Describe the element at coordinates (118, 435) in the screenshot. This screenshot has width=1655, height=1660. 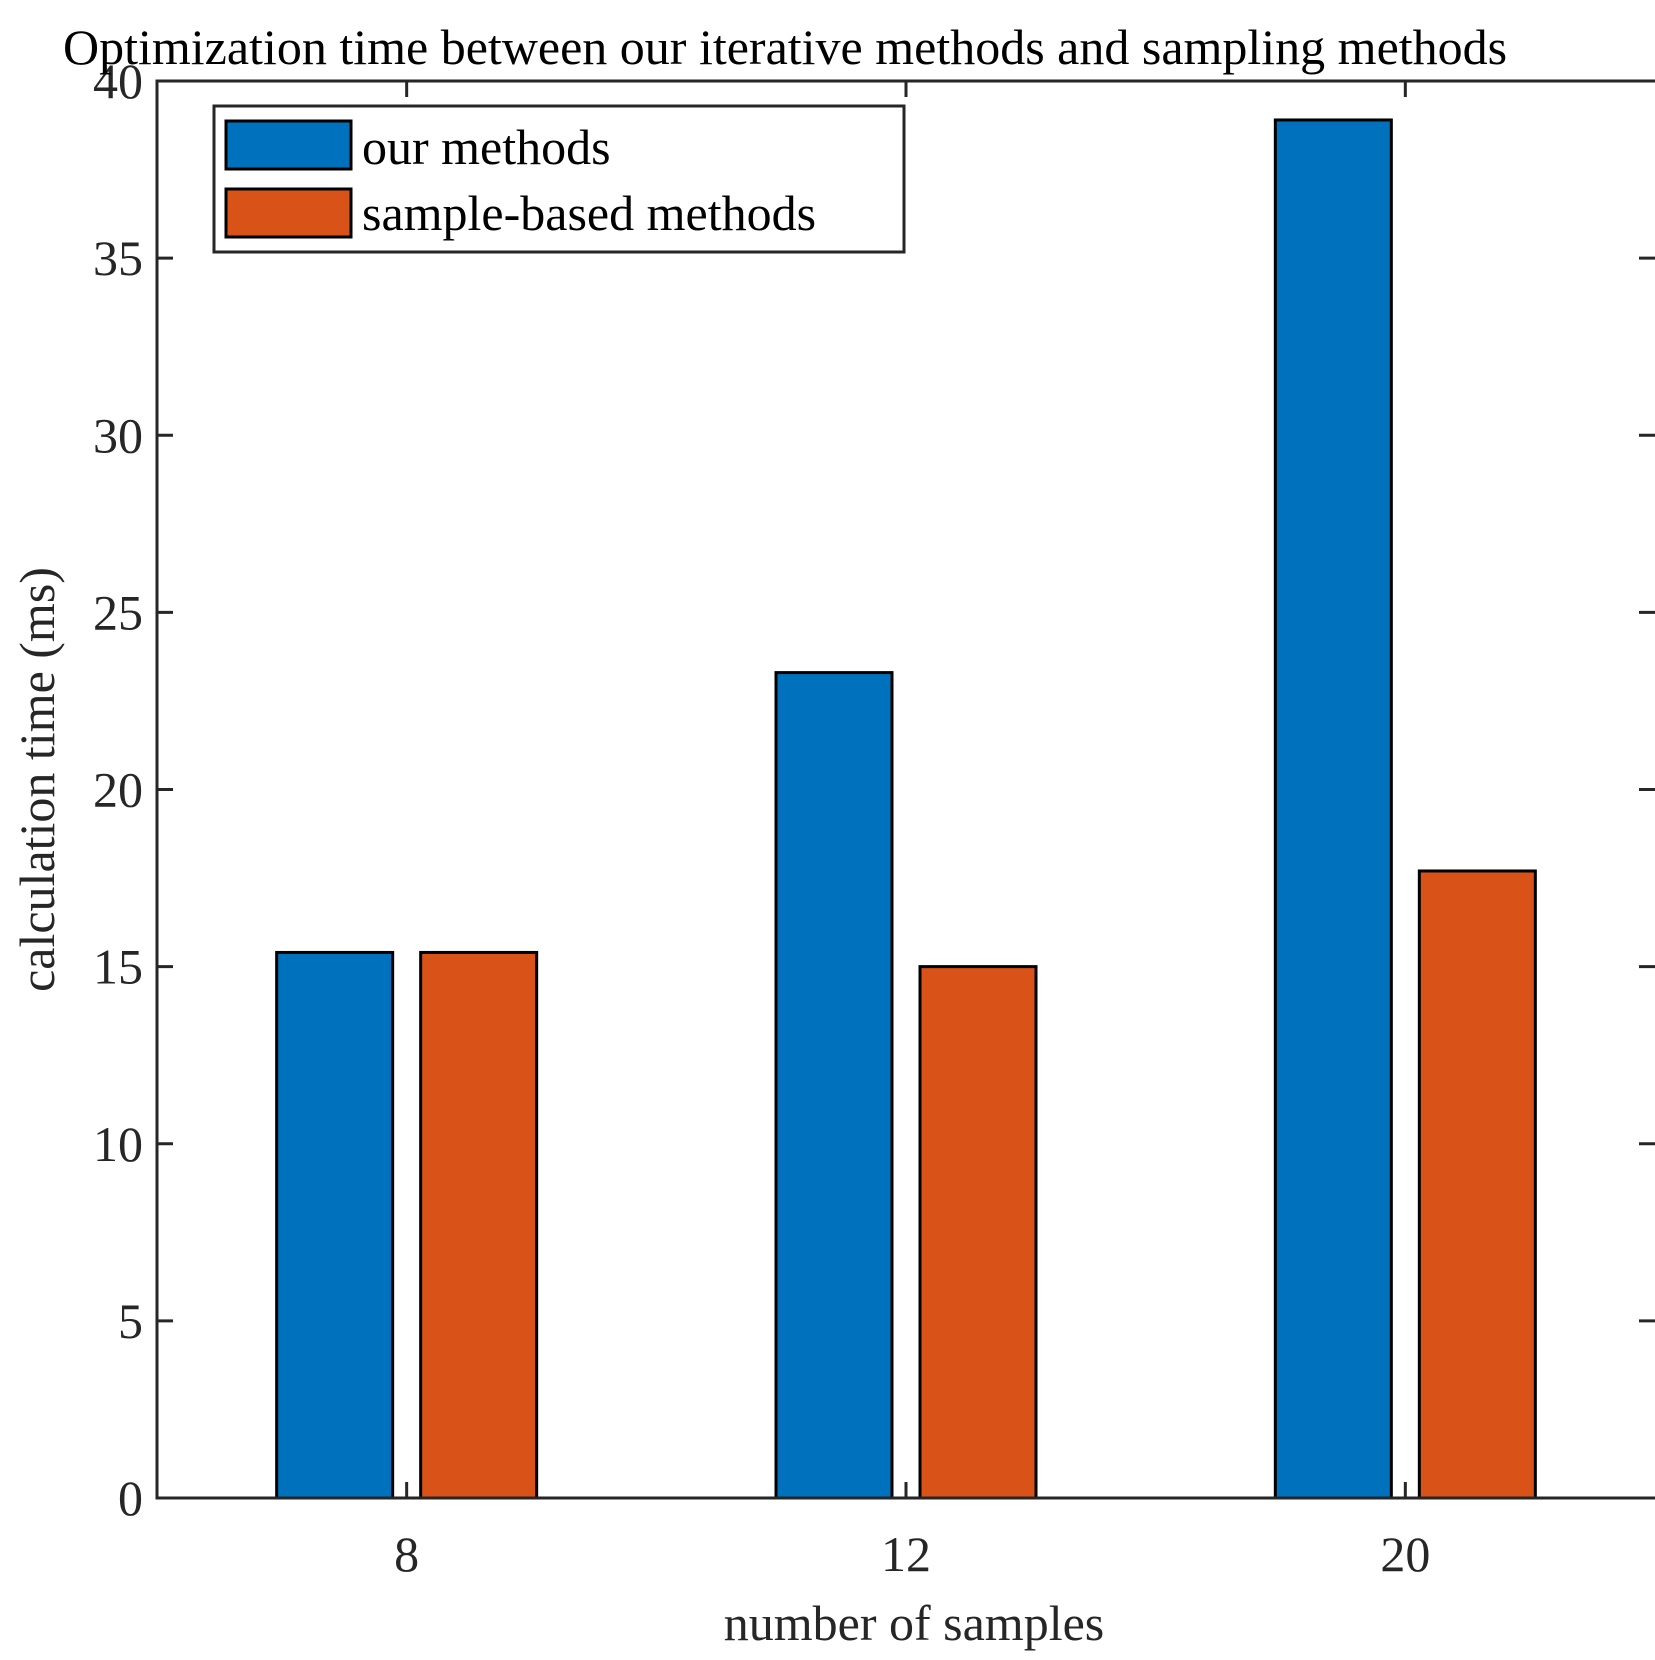
I see `y-tick-label: 30` at that location.